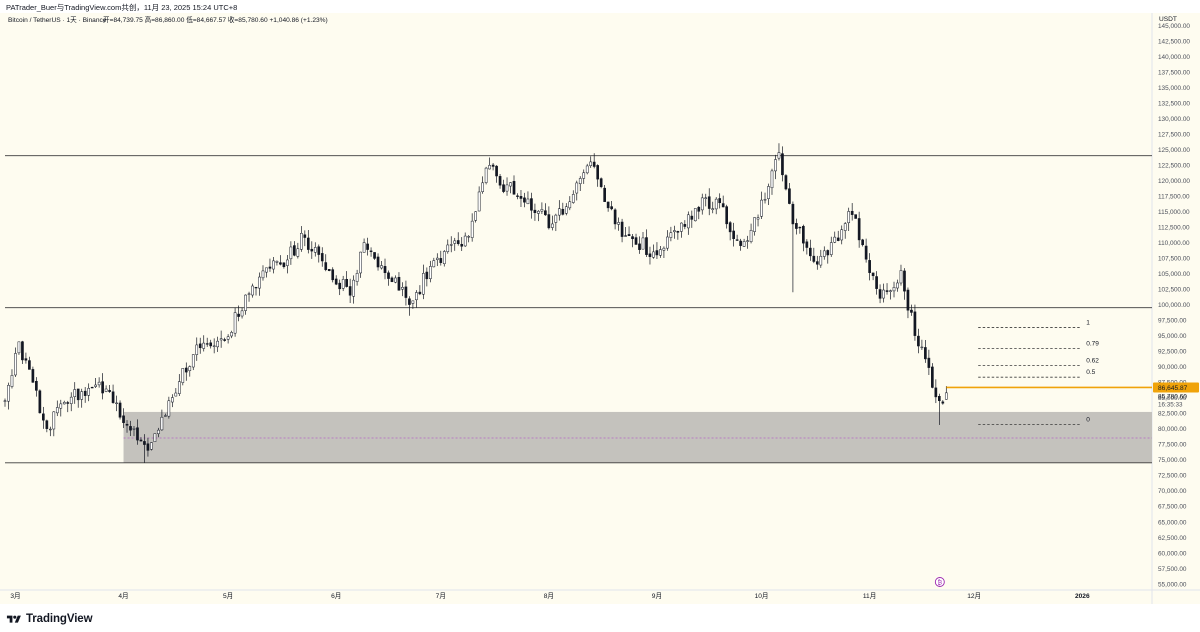 This screenshot has width=1200, height=632. Describe the element at coordinates (49, 619) in the screenshot. I see `tradingview-logo: TradingView` at that location.